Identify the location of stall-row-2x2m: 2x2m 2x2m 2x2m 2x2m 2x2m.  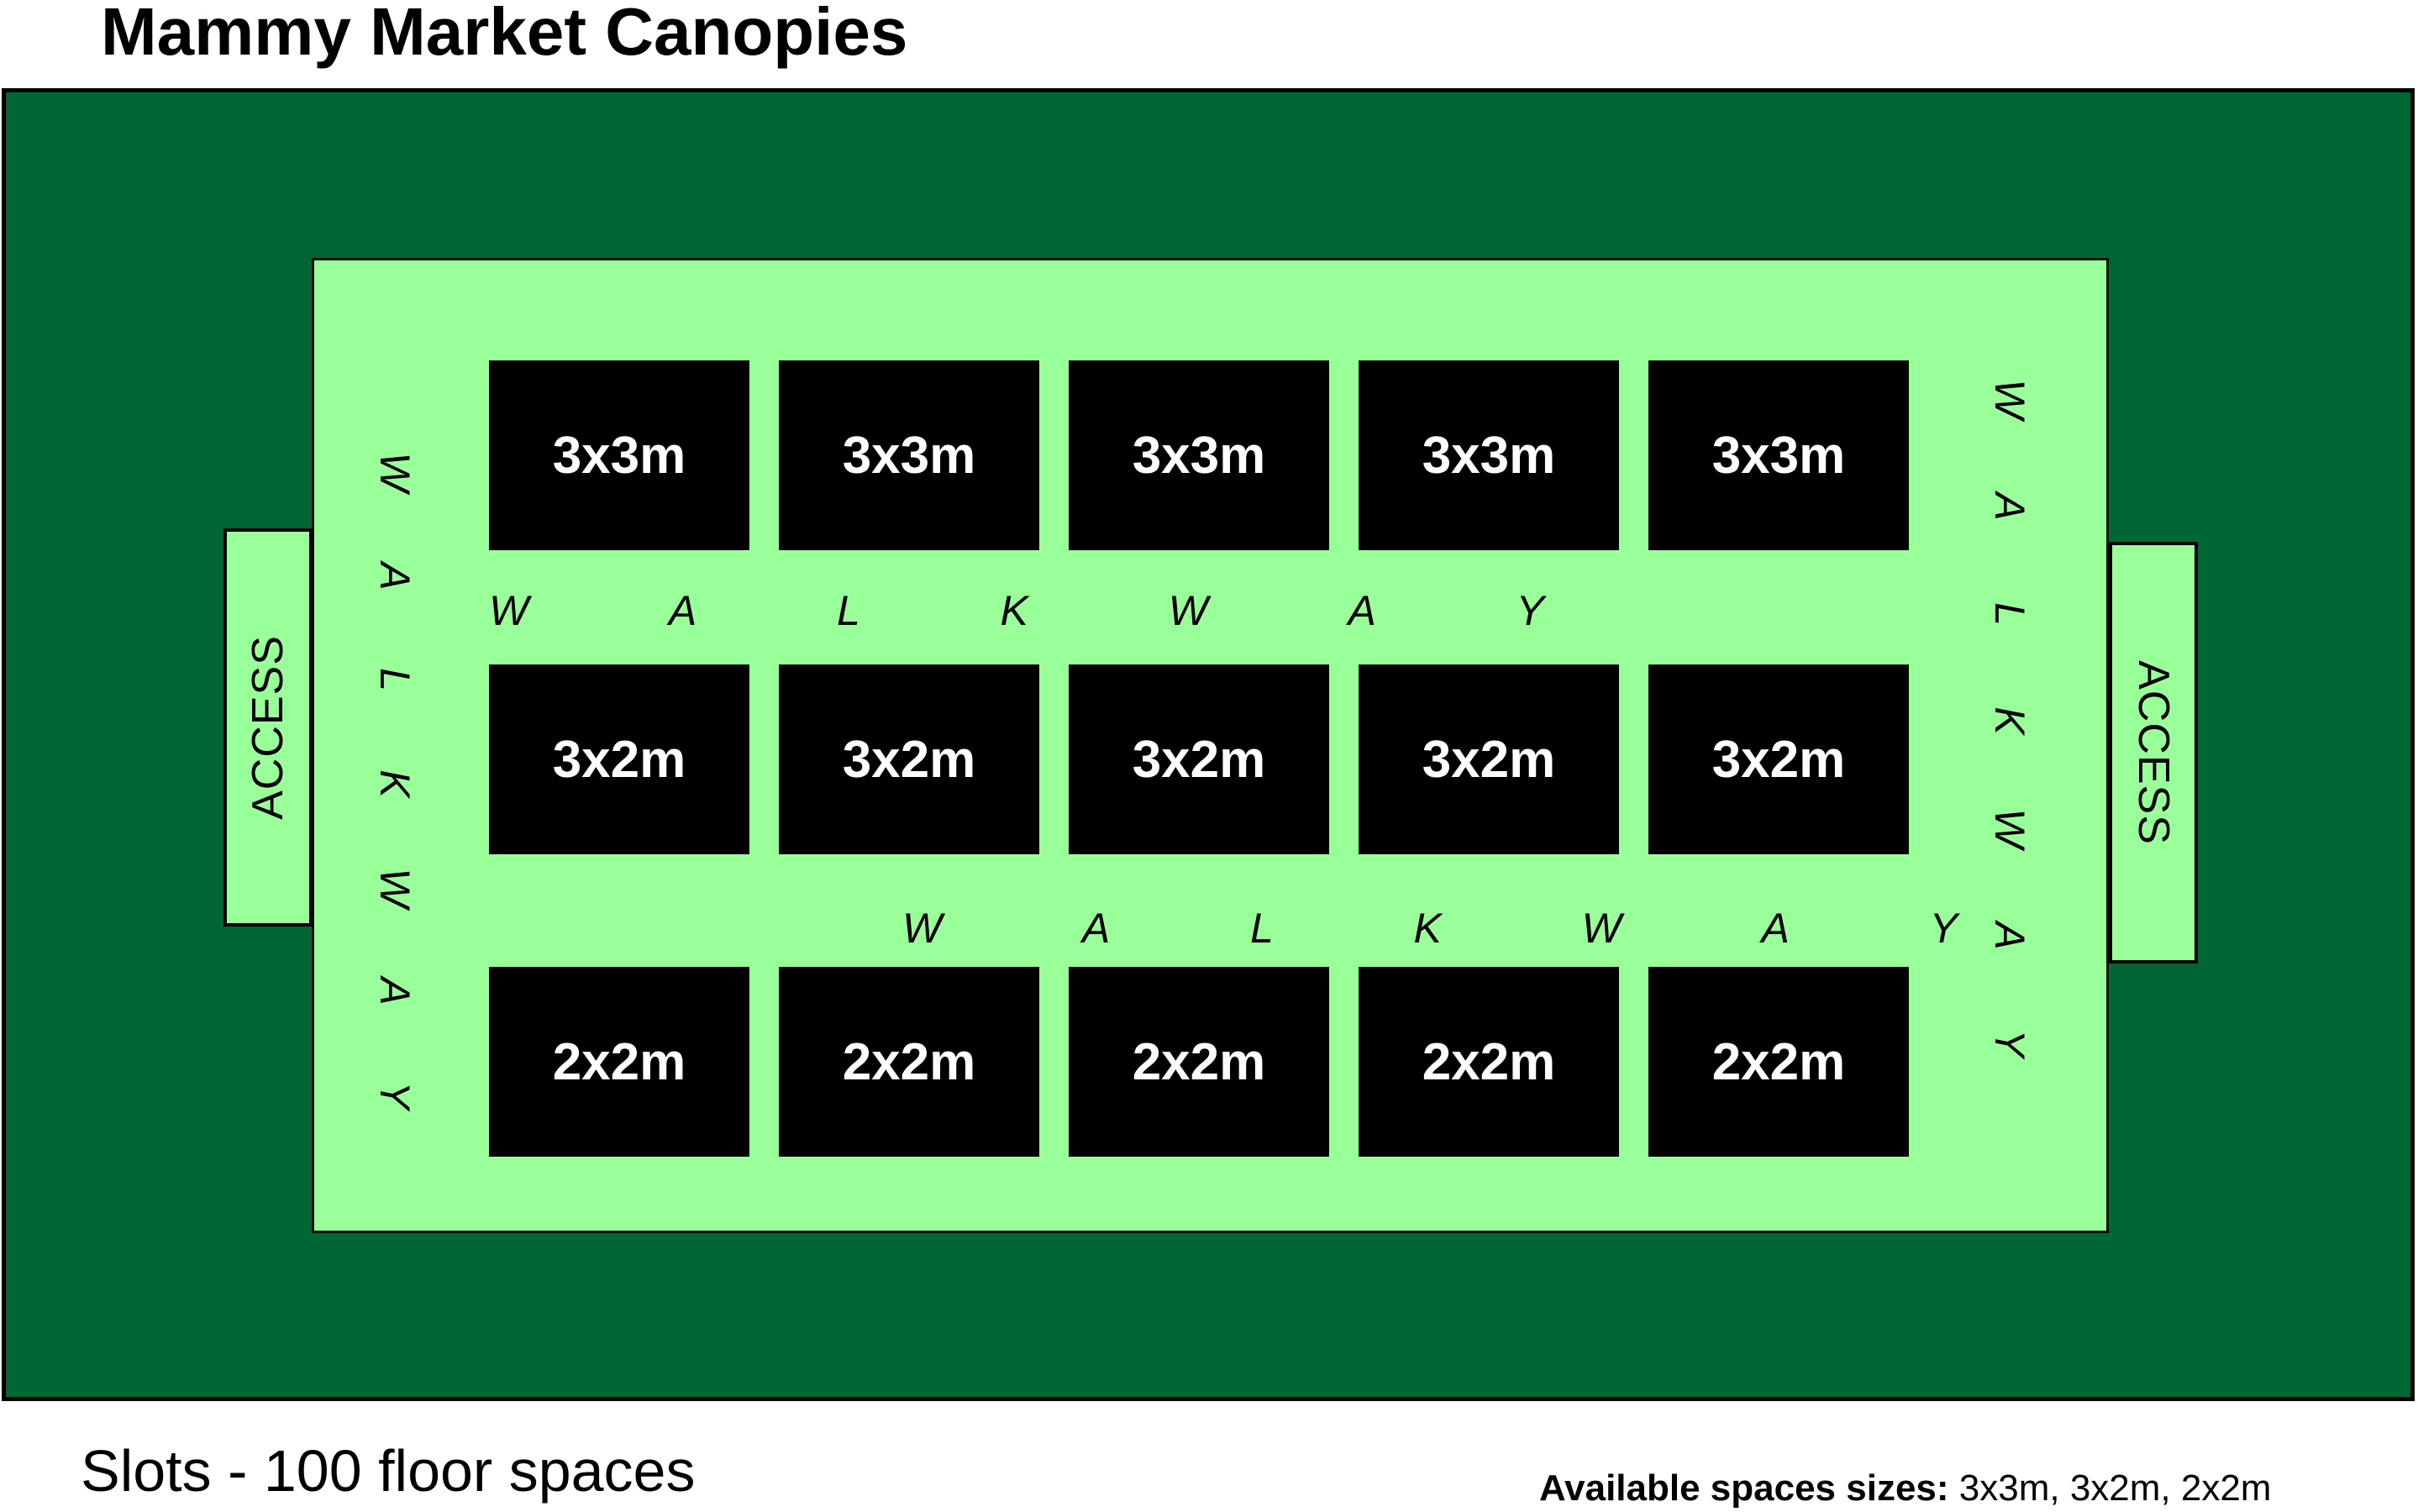
(1199, 1062).